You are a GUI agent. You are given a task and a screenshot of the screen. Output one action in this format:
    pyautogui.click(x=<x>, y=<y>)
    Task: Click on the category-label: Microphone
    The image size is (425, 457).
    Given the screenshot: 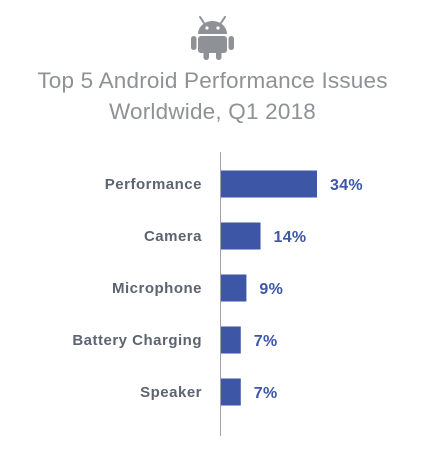 What is the action you would take?
    pyautogui.click(x=157, y=288)
    